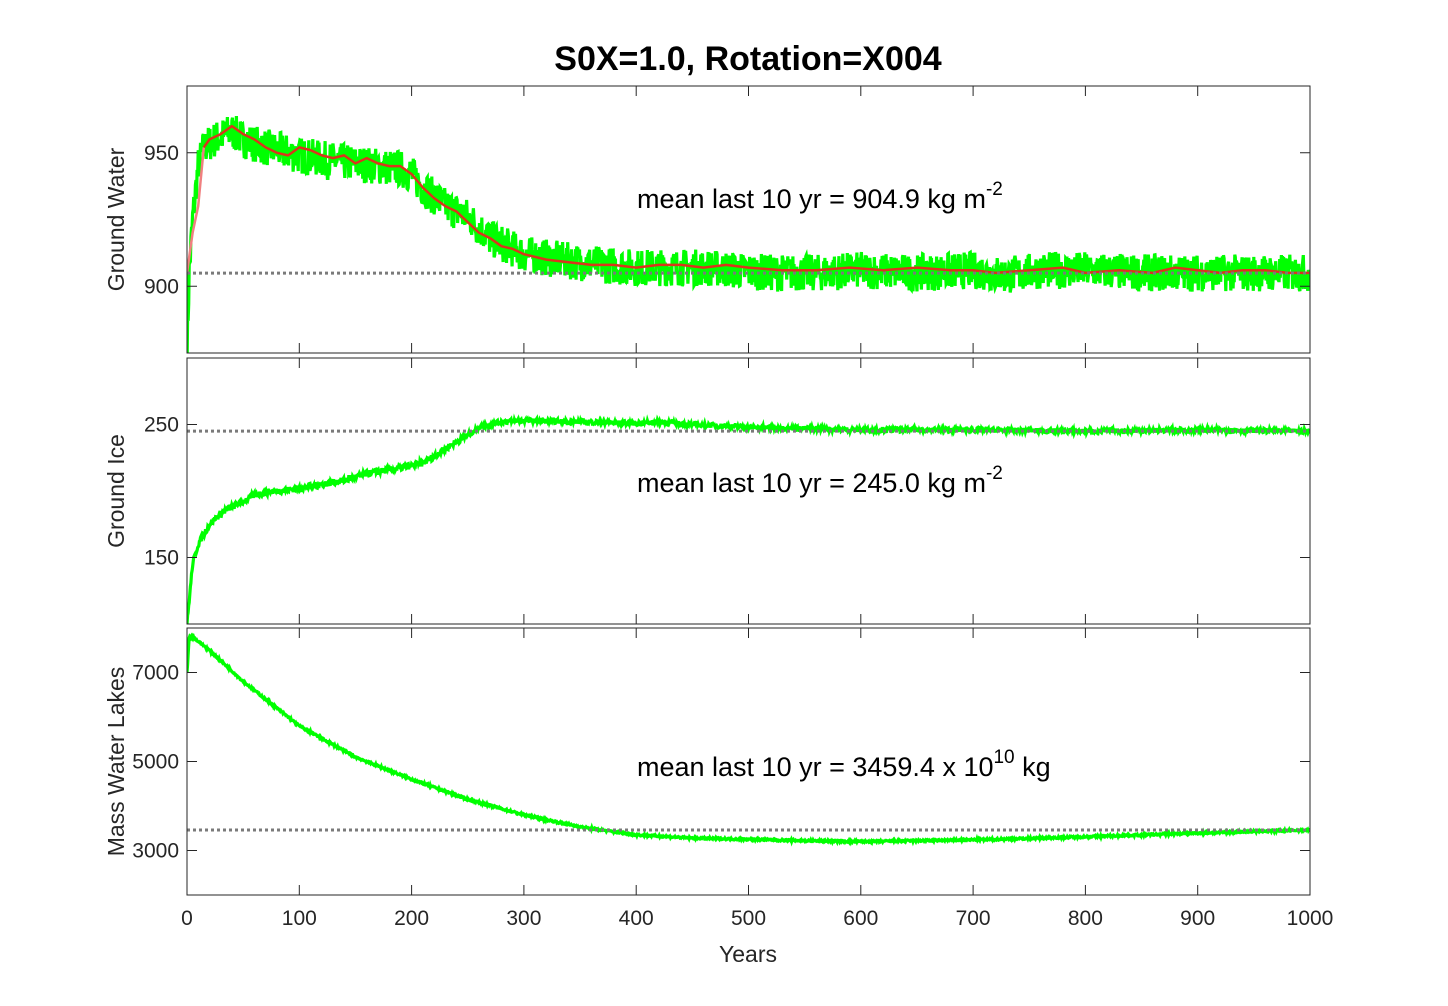 Image resolution: width=1448 pixels, height=1006 pixels. I want to click on x-tick-label: 700, so click(973, 918).